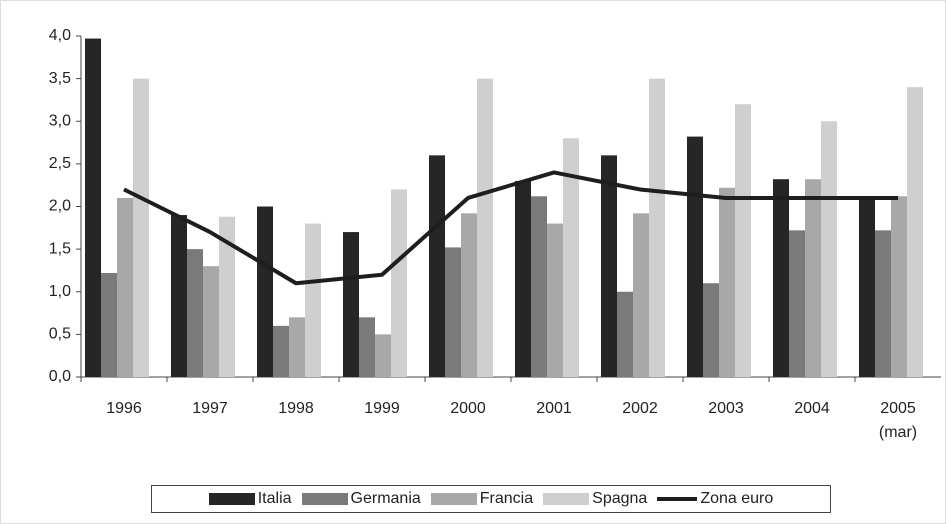  I want to click on x-tick-label: 2004, so click(812, 408).